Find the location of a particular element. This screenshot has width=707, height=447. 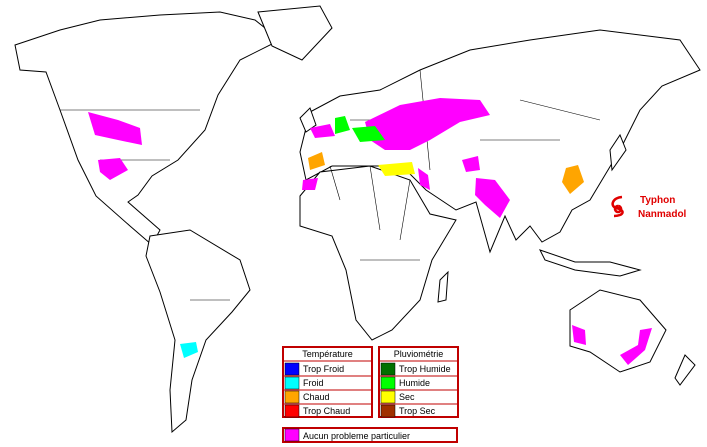

legend-label: Aucun probleme particulier is located at coordinates (356, 436).